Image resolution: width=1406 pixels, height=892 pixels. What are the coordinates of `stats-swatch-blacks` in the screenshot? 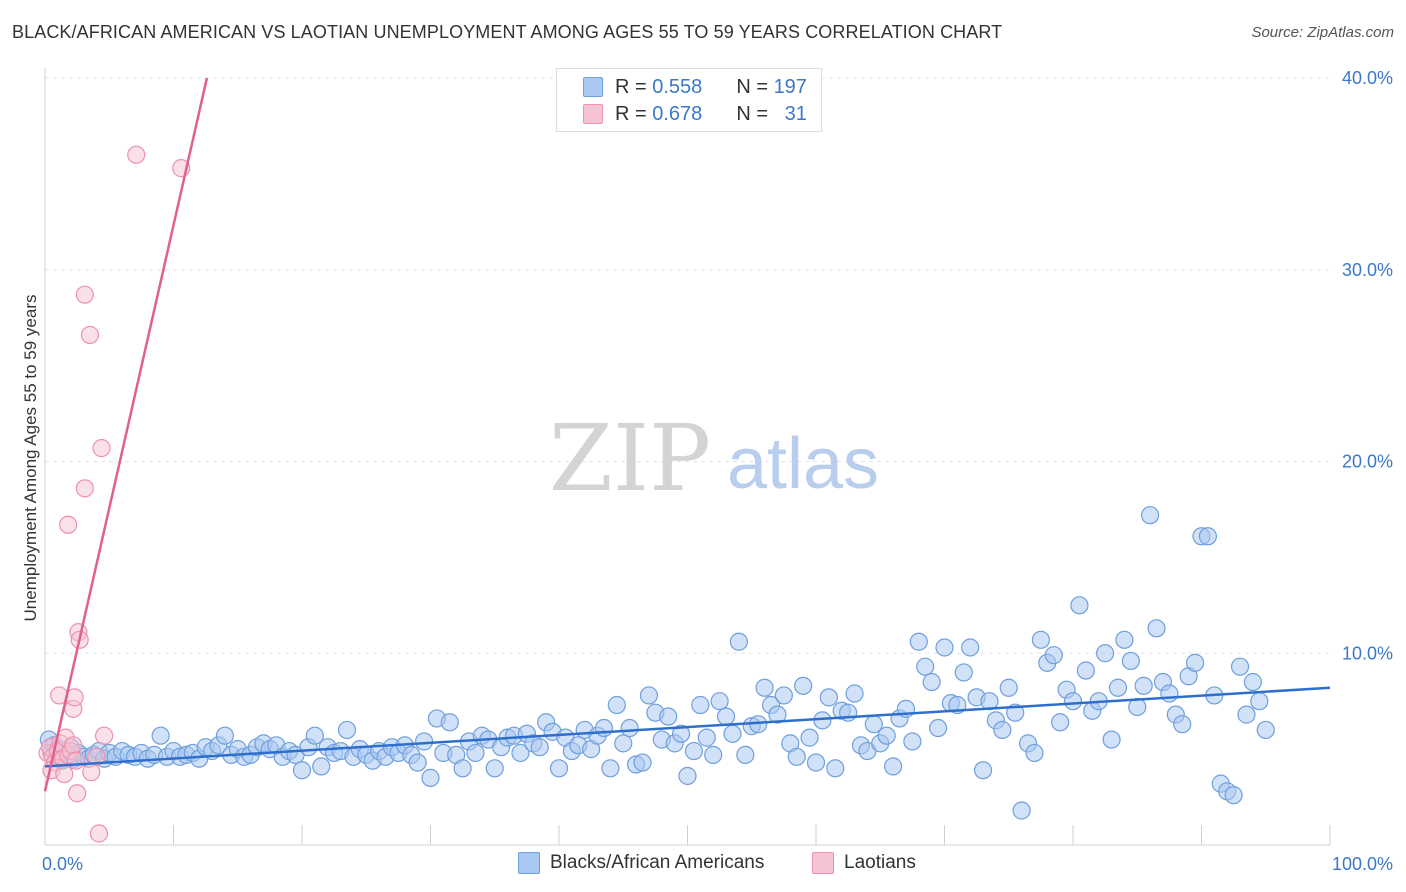 It's located at (593, 87).